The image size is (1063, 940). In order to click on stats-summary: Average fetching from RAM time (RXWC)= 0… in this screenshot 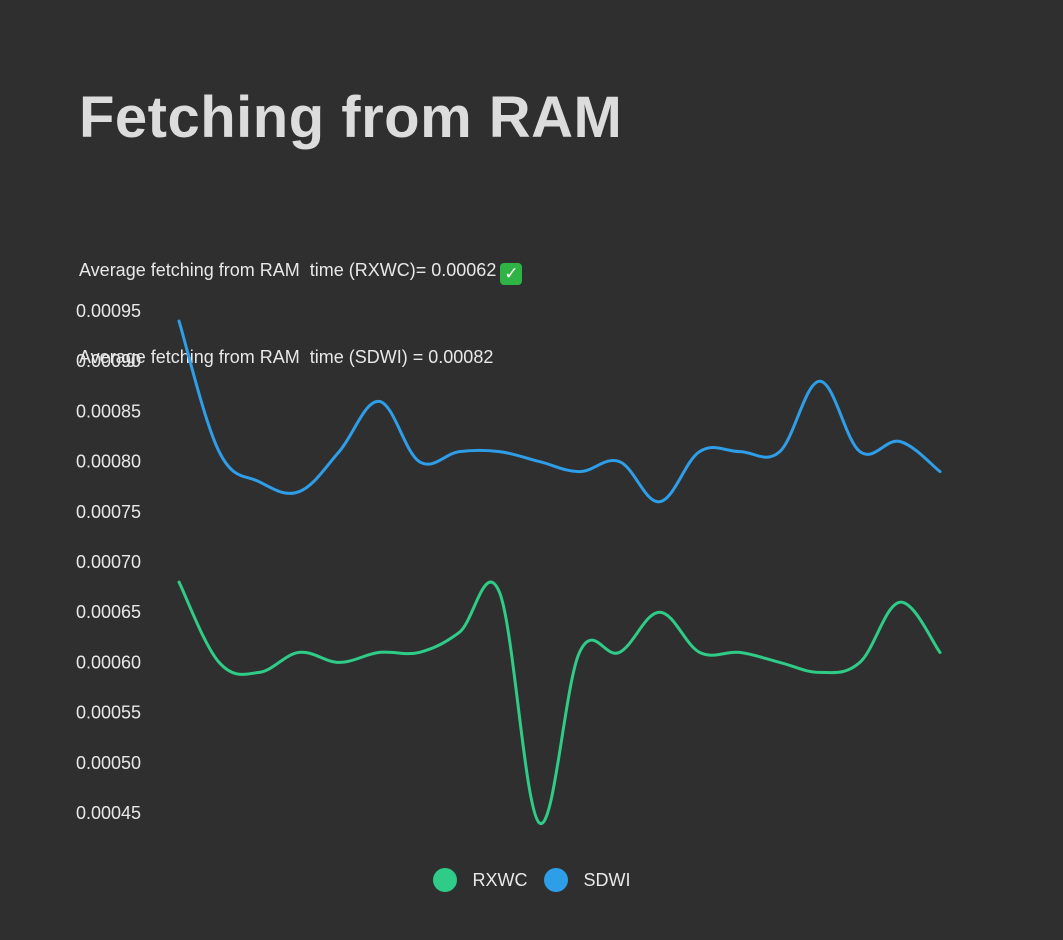, I will do `click(301, 299)`.